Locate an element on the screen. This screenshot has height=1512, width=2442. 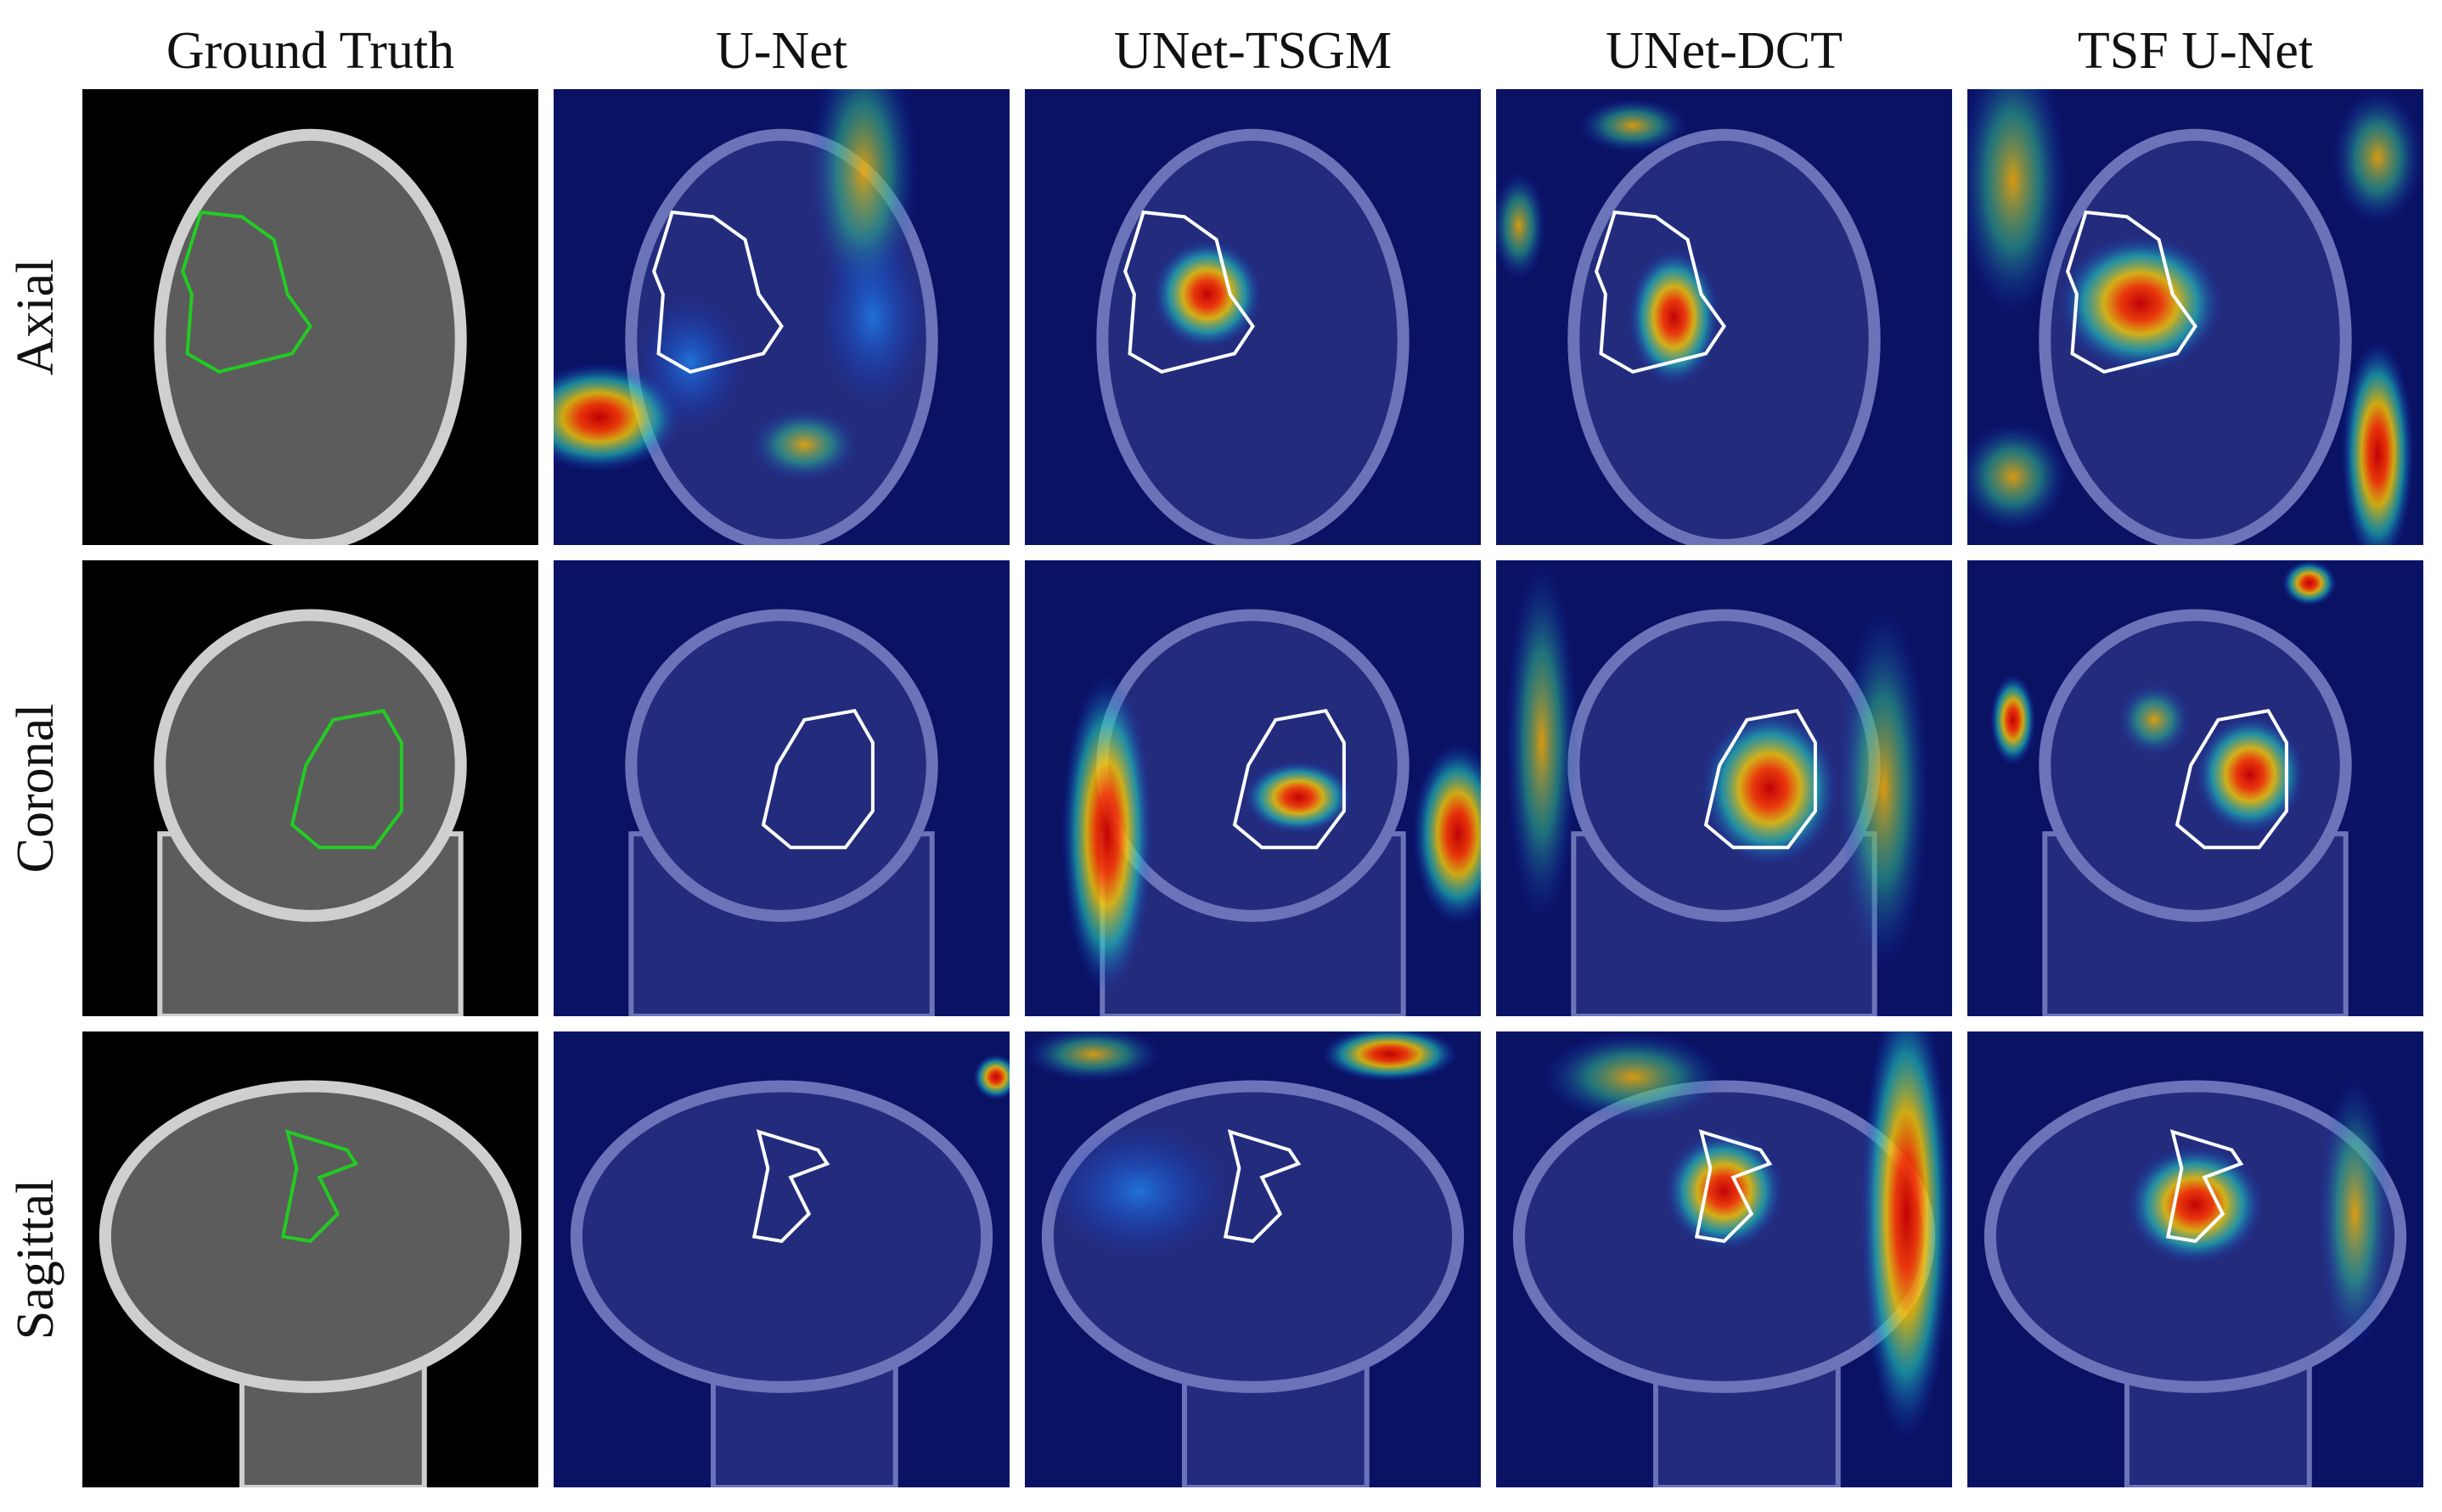
column-header: UNet-DCT is located at coordinates (1725, 51).